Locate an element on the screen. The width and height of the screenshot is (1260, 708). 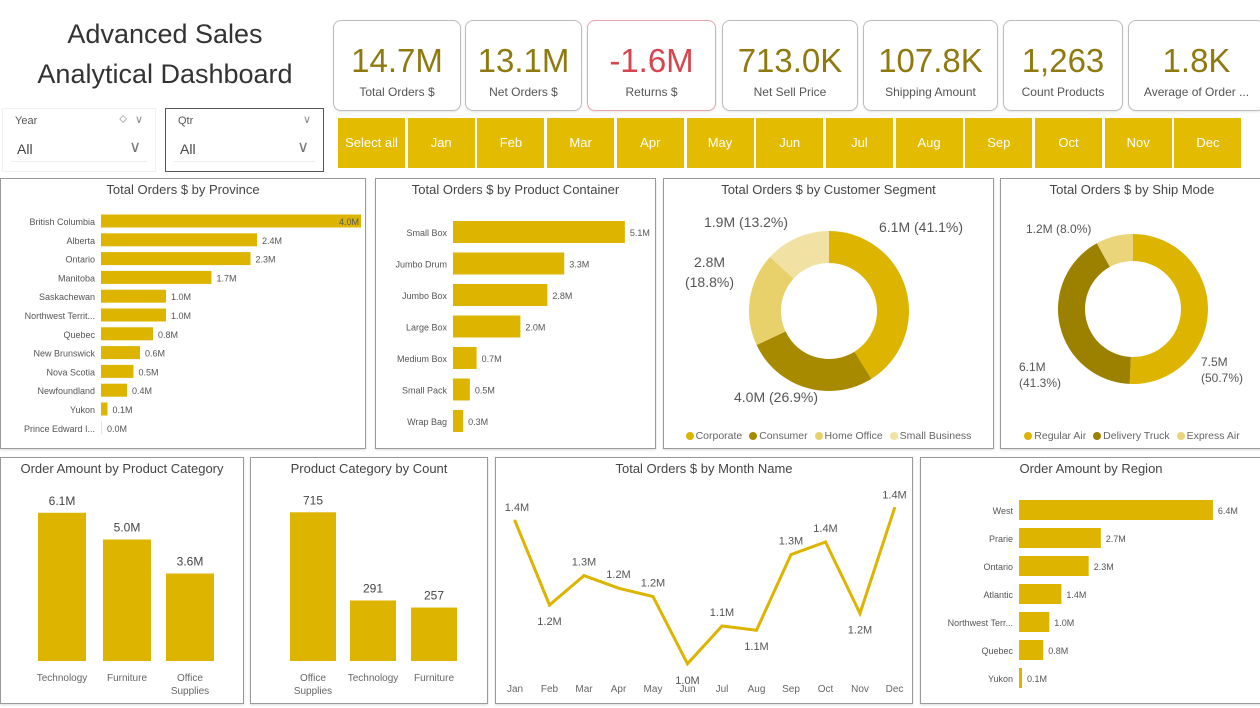
data-label: 1.2M (8.0%) is located at coordinates (1059, 229).